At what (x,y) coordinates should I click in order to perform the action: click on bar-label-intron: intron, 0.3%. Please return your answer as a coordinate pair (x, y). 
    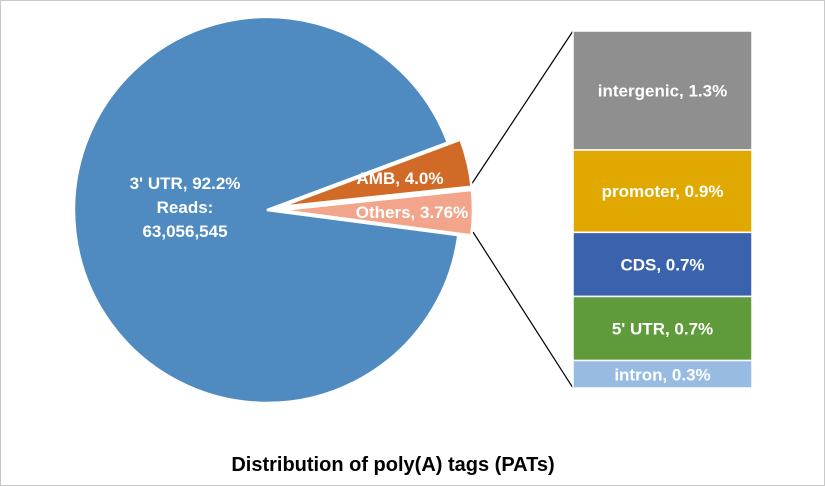
    Looking at the image, I should click on (662, 374).